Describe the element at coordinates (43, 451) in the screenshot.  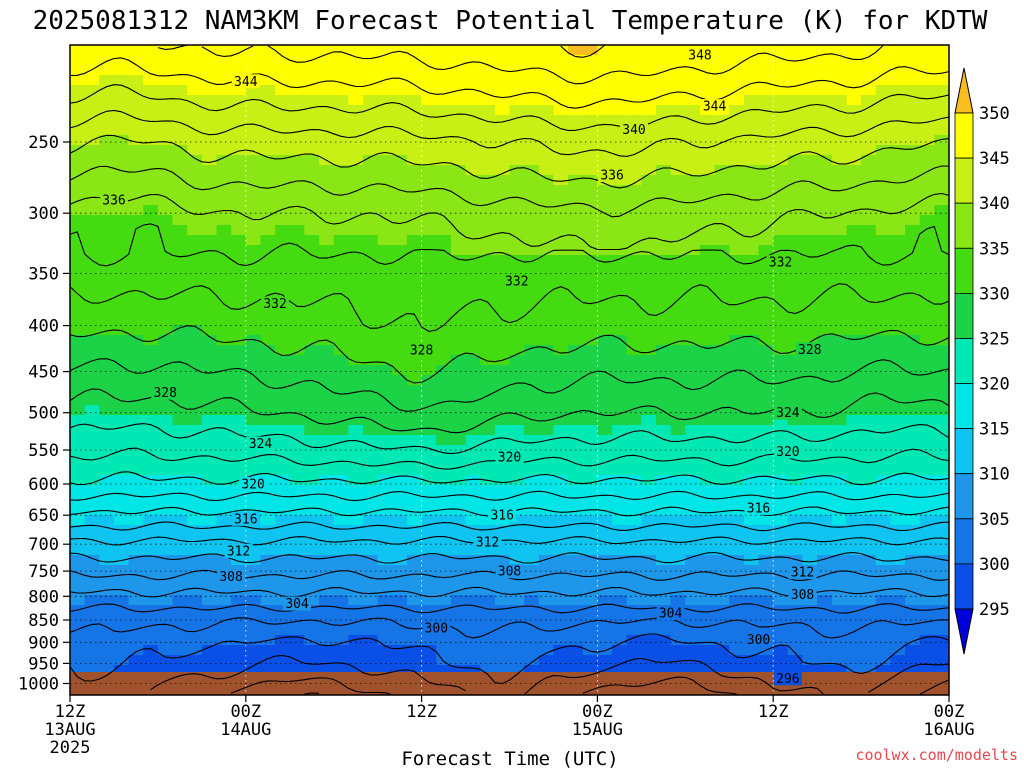
I see `y-tick-label: 550` at that location.